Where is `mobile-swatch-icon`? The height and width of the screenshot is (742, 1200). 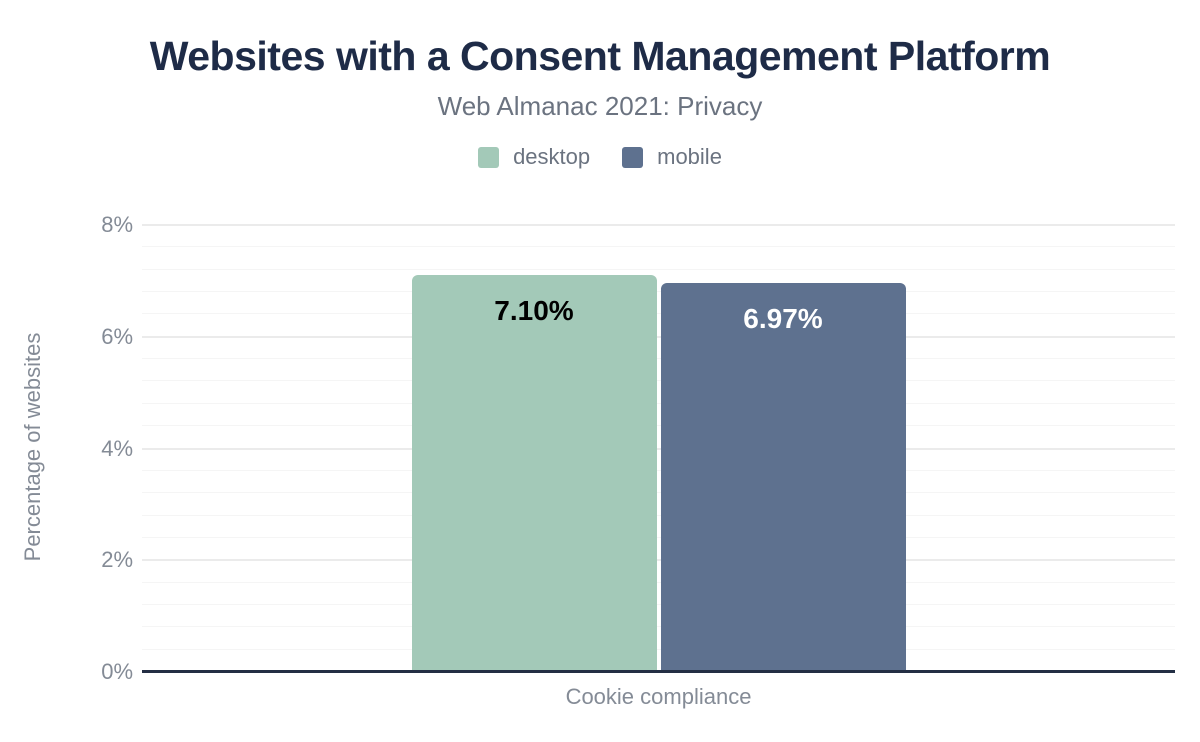
mobile-swatch-icon is located at coordinates (633, 157).